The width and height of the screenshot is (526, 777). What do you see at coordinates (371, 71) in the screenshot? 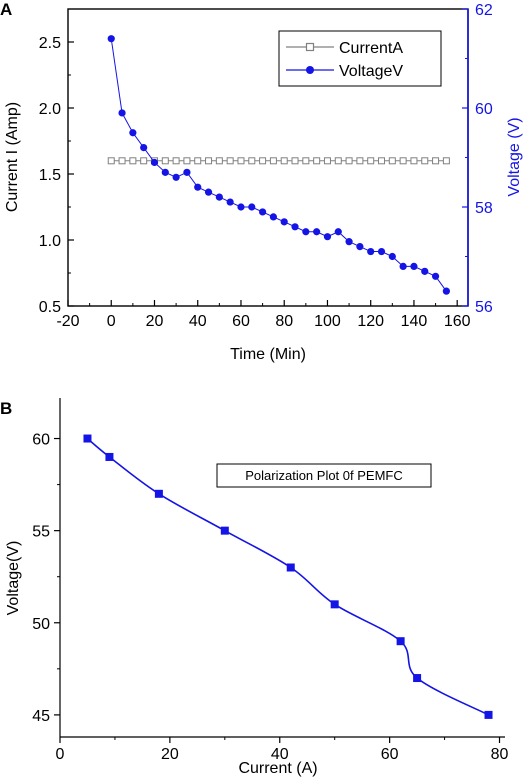
I see `legend-voltage-label: VoltageV` at bounding box center [371, 71].